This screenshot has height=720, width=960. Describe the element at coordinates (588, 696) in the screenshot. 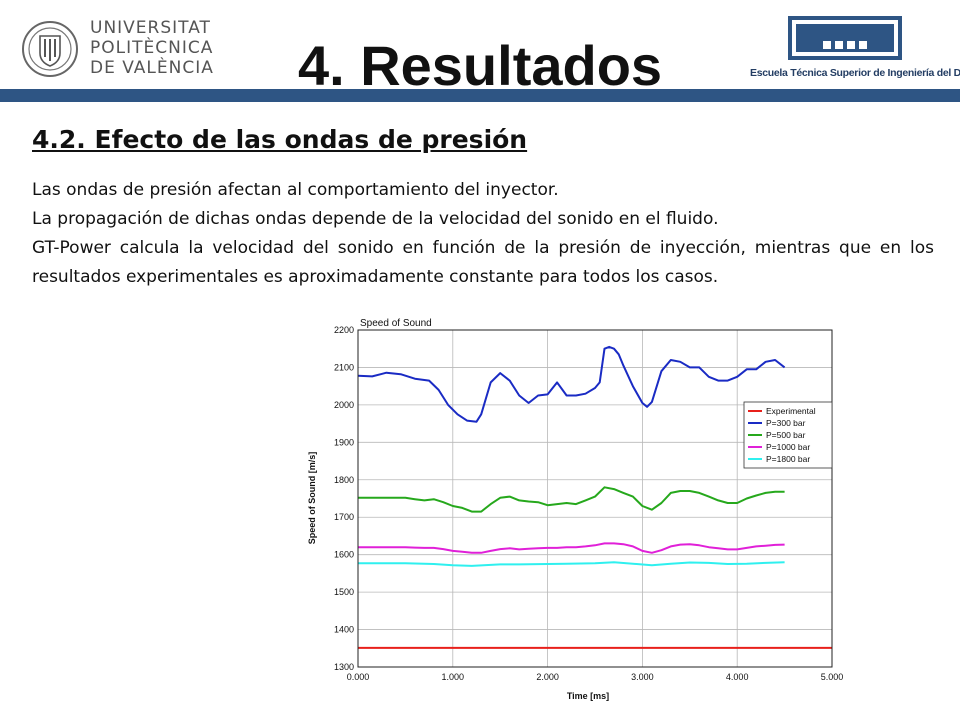

I see `x-axis-label: Time [ms]` at that location.